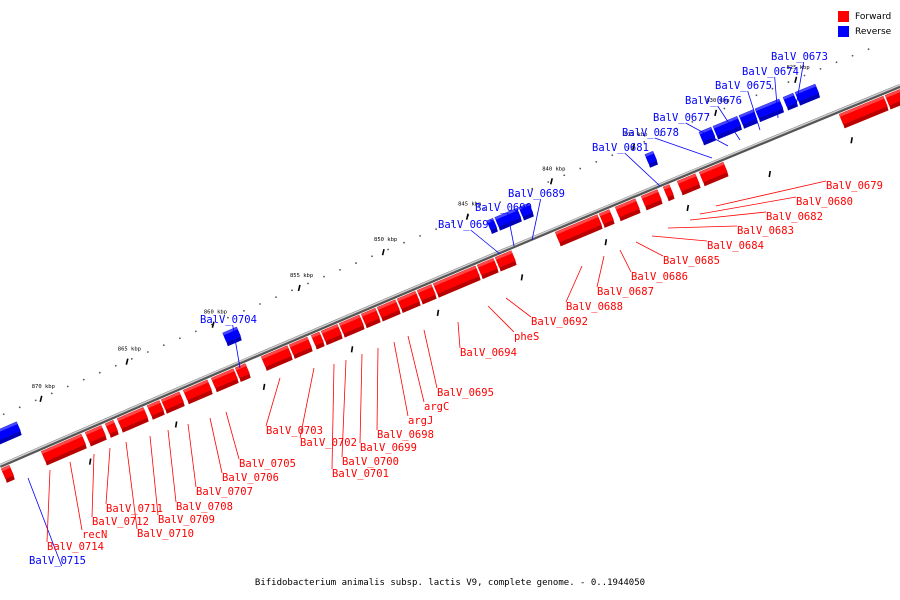  I want to click on gene-label: BalV_0684, so click(735, 246).